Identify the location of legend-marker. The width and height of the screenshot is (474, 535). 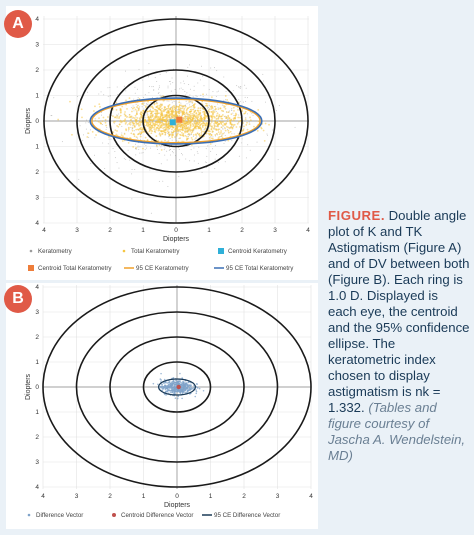
(31, 251).